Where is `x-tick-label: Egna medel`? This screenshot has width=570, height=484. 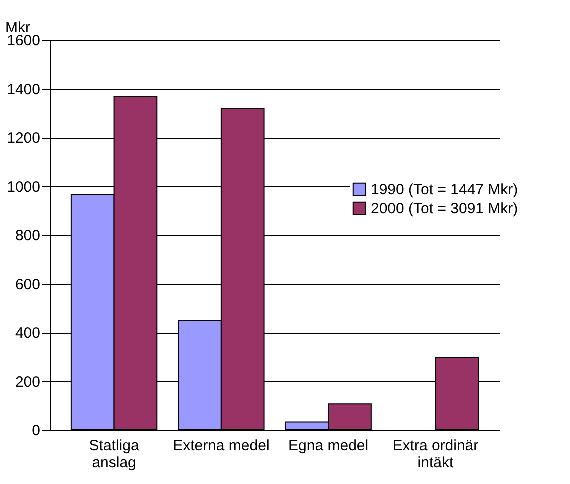 x-tick-label: Egna medel is located at coordinates (328, 446).